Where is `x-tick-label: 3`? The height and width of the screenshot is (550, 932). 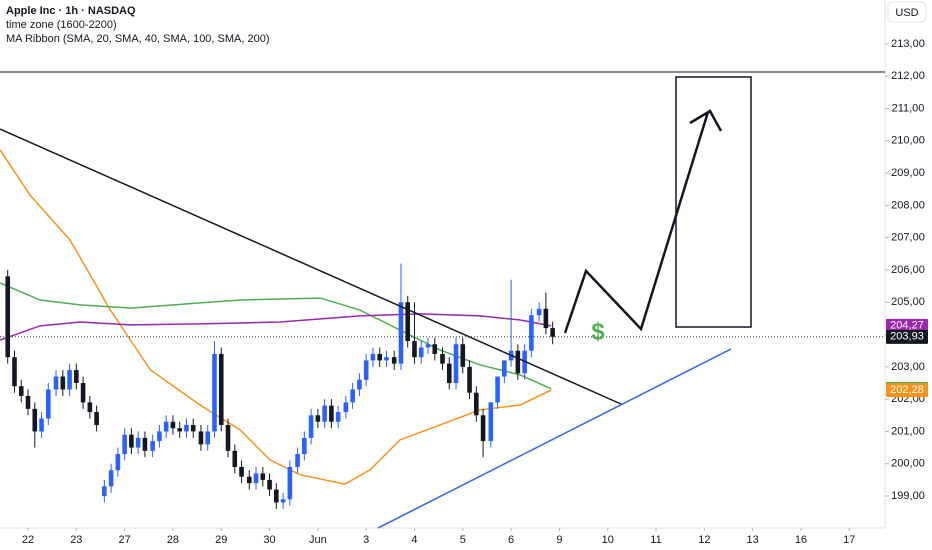
x-tick-label: 3 is located at coordinates (366, 540).